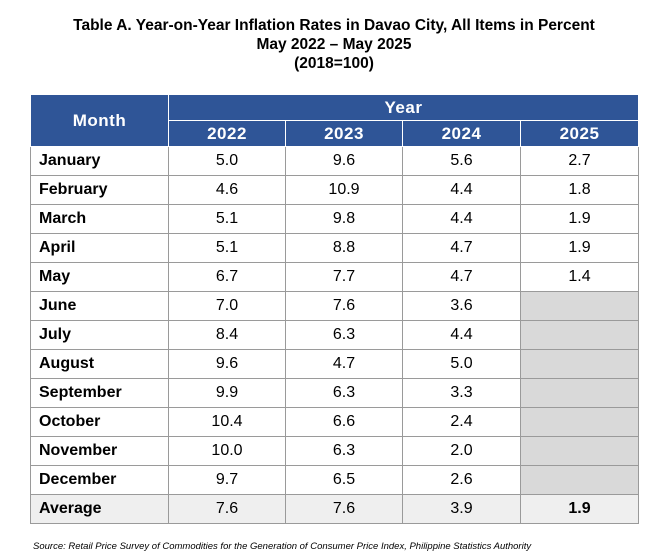 This screenshot has width=668, height=553. Describe the element at coordinates (334, 63) in the screenshot. I see `title-line-3: (2018=100)` at that location.